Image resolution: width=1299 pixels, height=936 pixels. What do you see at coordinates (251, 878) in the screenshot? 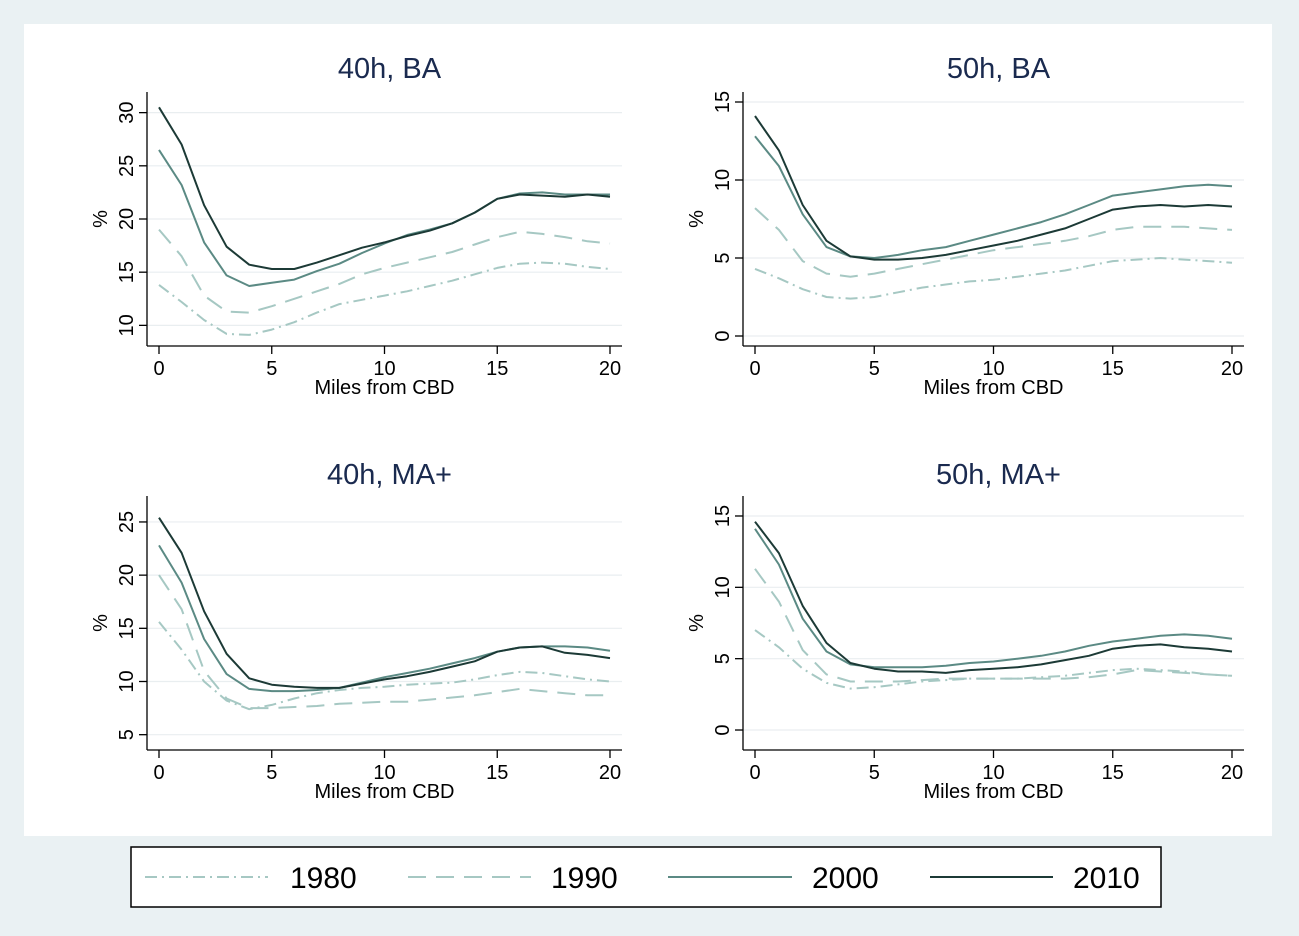
I see `legend-item-1980: 1980` at bounding box center [251, 878].